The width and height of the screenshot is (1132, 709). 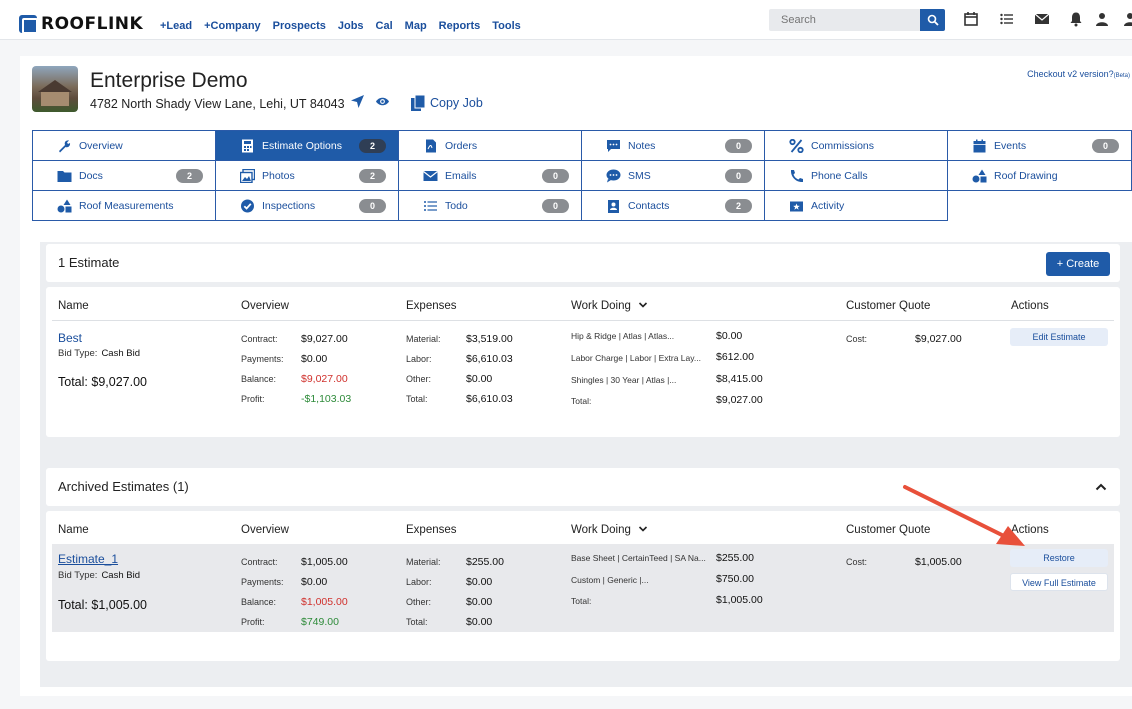 I want to click on tab-photos: Photos 2, so click(x=307, y=175).